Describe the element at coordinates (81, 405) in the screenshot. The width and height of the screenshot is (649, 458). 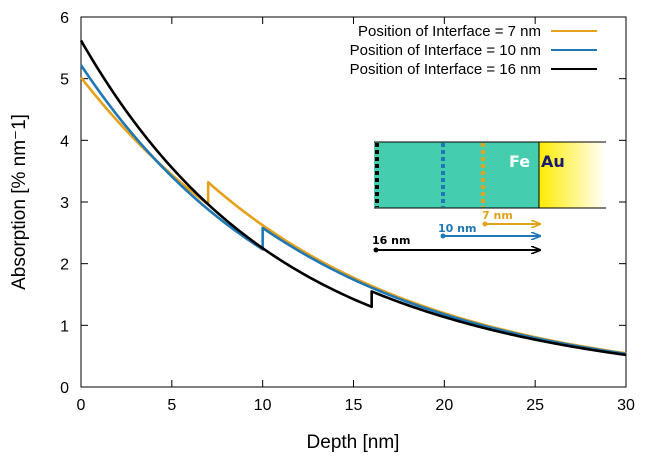
I see `x-tick-label: 0` at that location.